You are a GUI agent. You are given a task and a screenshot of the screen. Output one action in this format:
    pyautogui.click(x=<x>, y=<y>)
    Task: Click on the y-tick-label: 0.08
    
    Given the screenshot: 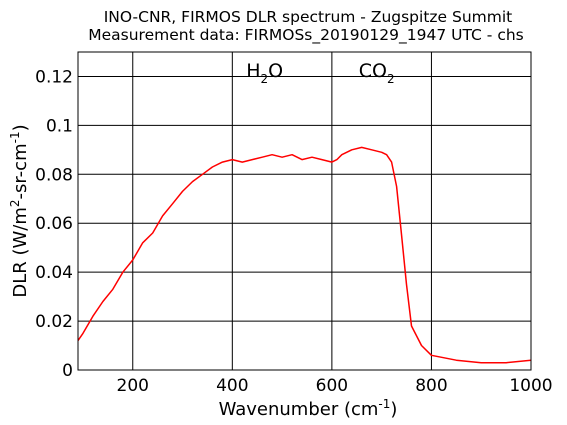 What is the action you would take?
    pyautogui.click(x=54, y=175)
    